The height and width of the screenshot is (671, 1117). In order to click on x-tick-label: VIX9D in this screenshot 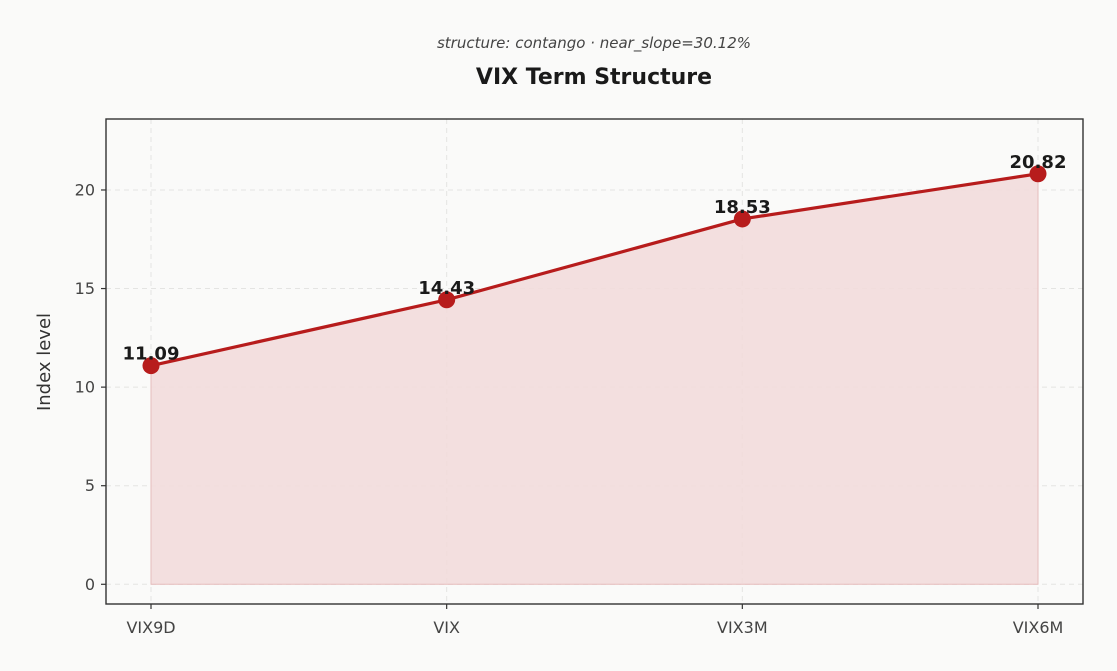, I will do `click(150, 627)`.